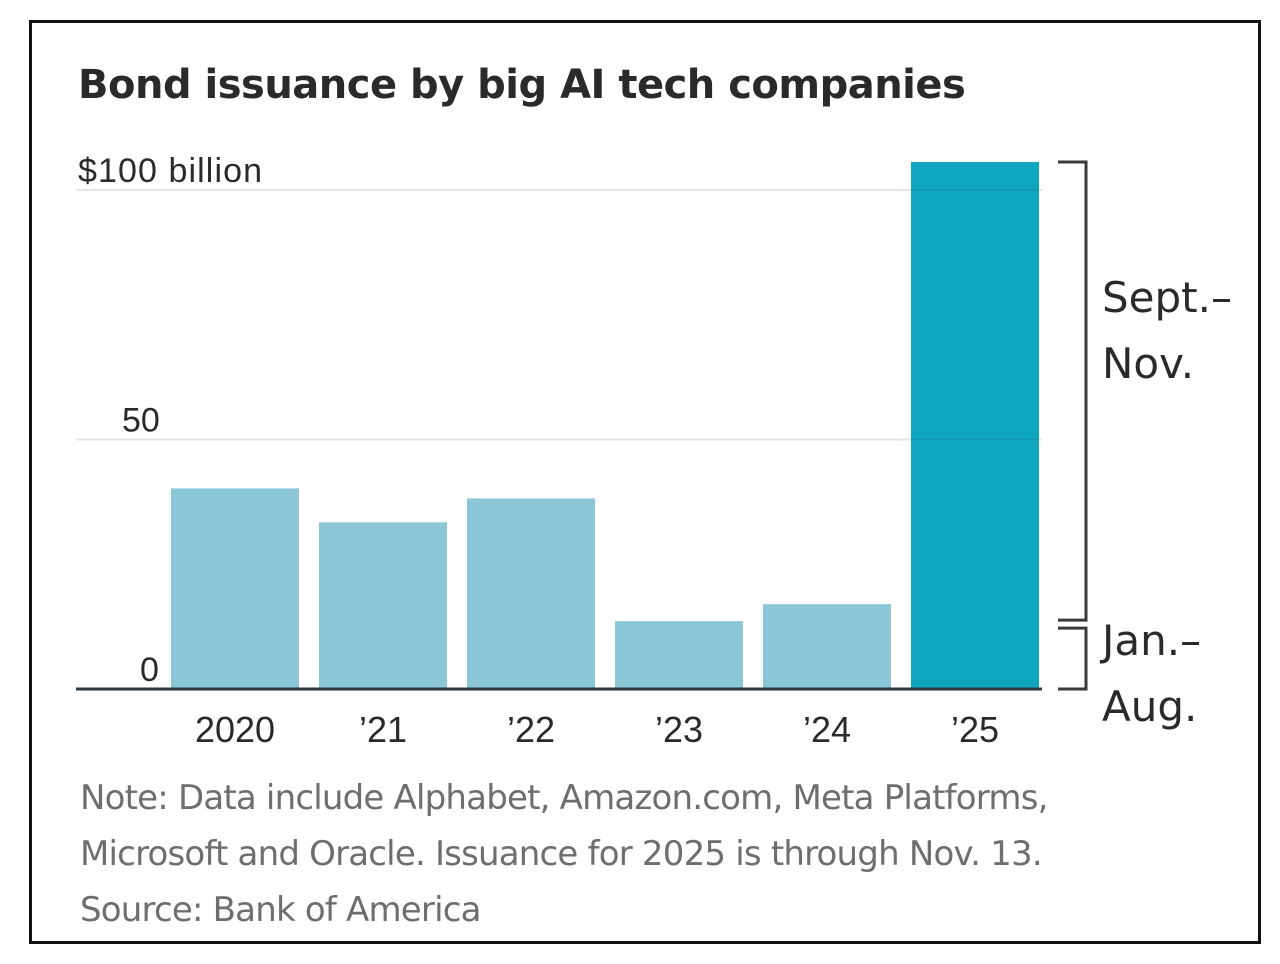 Image resolution: width=1280 pixels, height=964 pixels. What do you see at coordinates (280, 910) in the screenshot?
I see `source-line: Source: Bank of America` at bounding box center [280, 910].